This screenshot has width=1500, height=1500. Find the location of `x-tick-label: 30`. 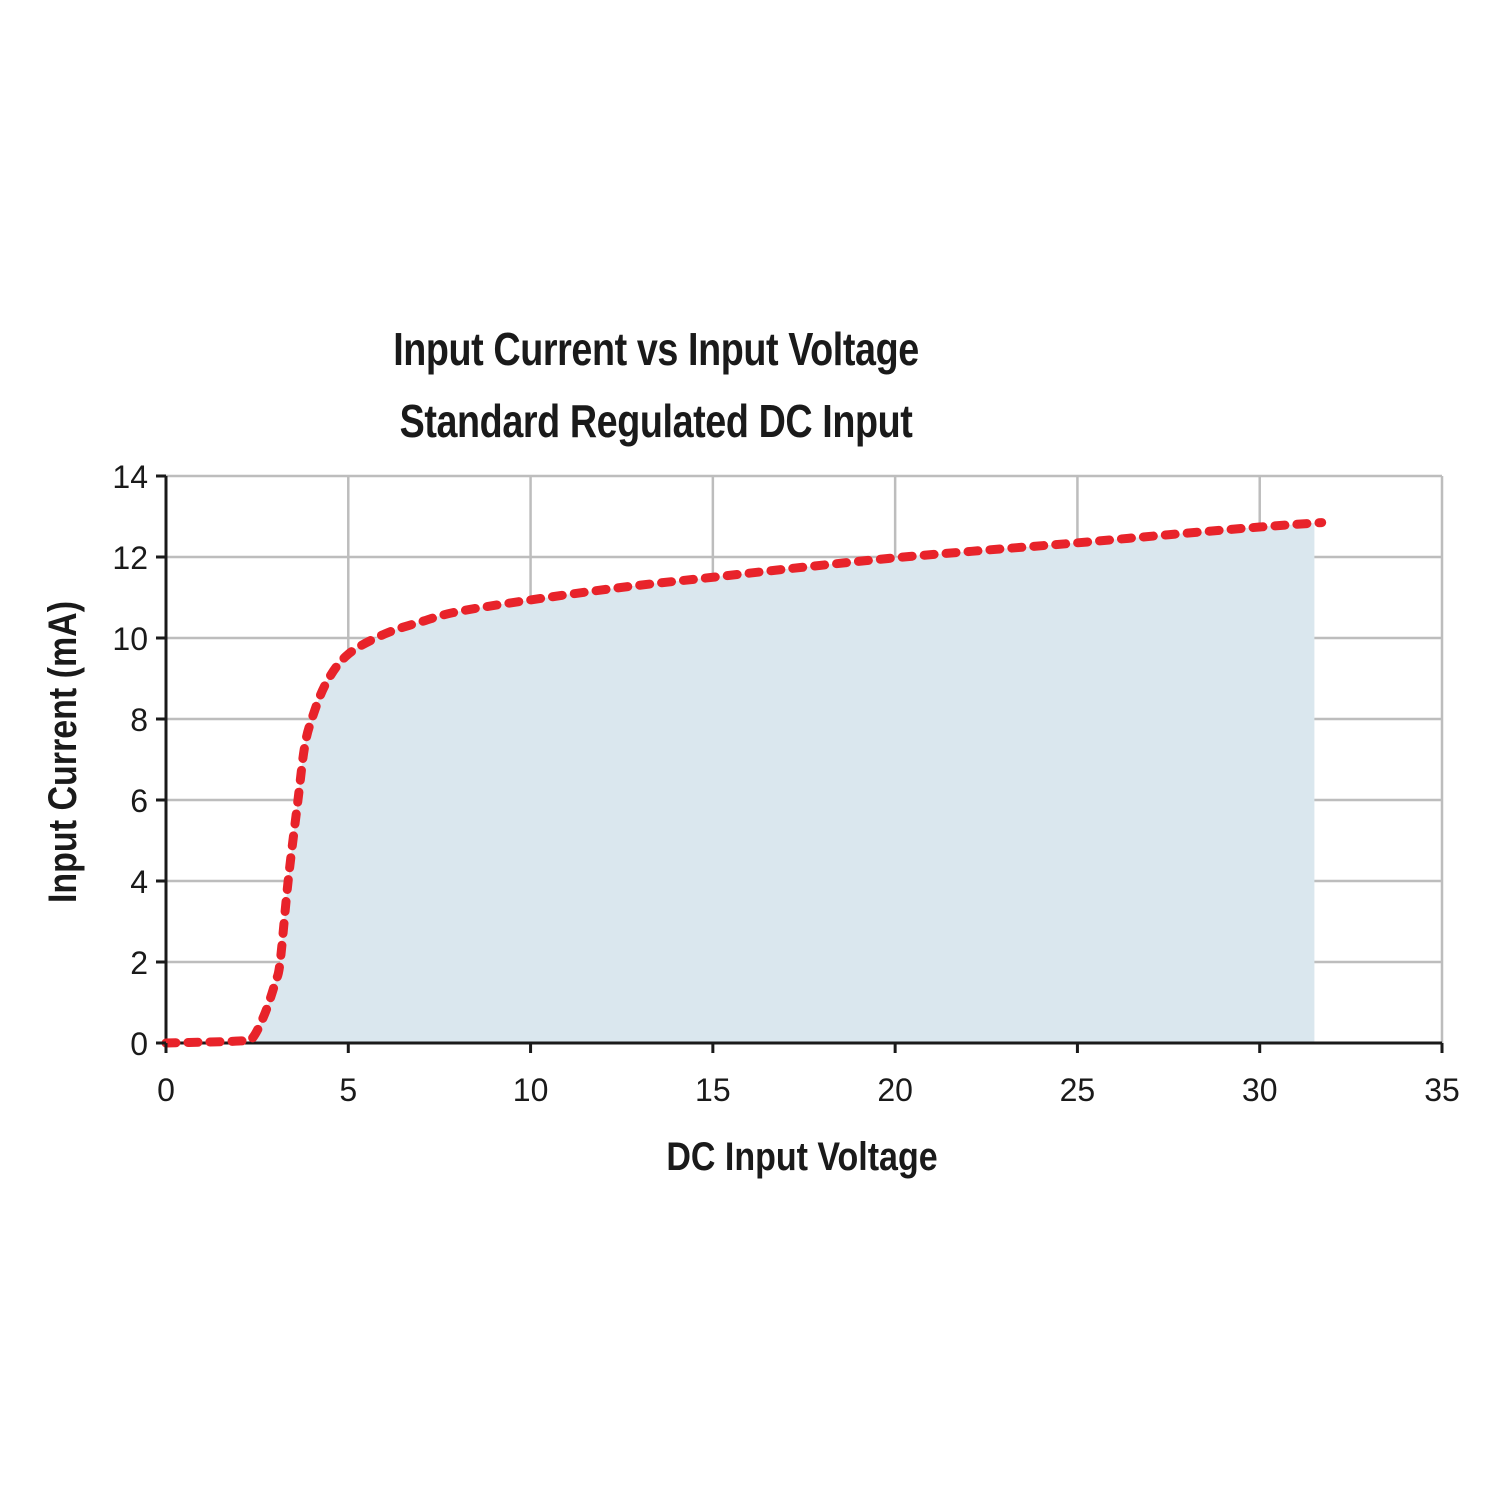

x-tick-label: 30 is located at coordinates (1260, 1090).